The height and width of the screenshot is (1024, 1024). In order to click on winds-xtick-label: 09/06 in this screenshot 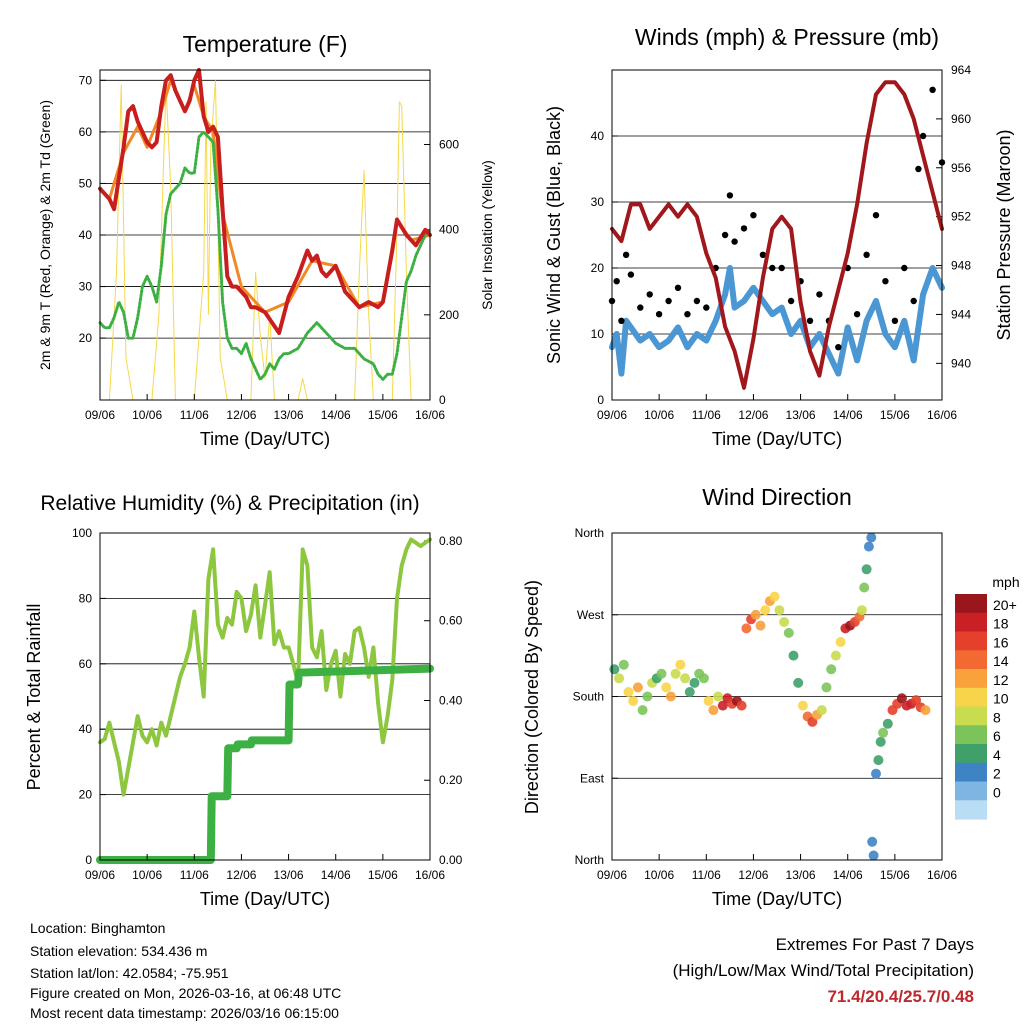, I will do `click(612, 415)`.